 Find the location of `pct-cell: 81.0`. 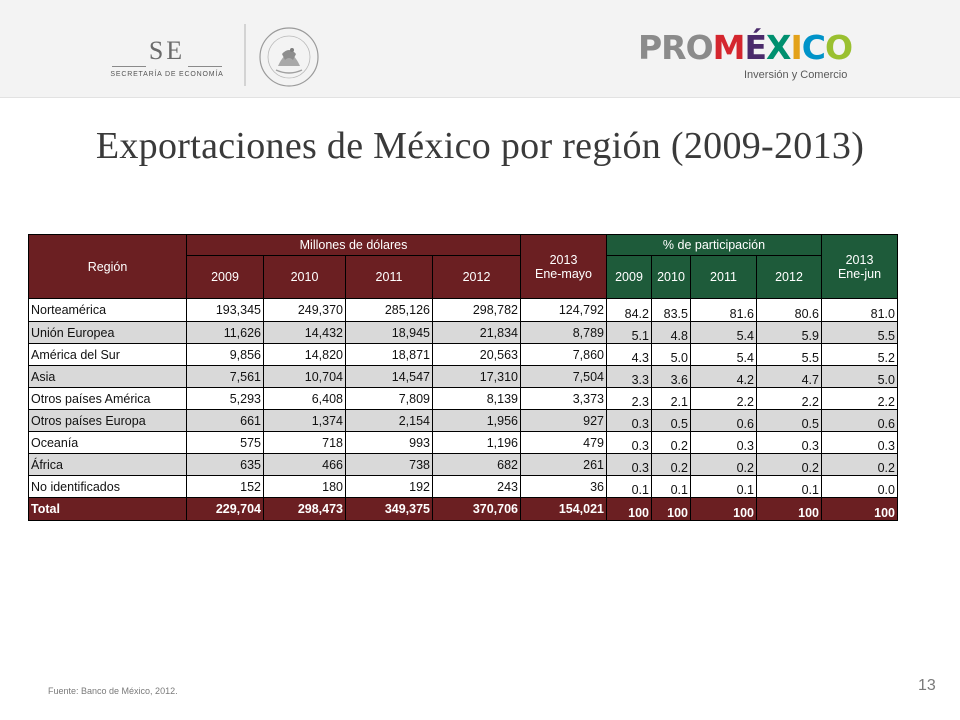

pct-cell: 81.0 is located at coordinates (859, 310).